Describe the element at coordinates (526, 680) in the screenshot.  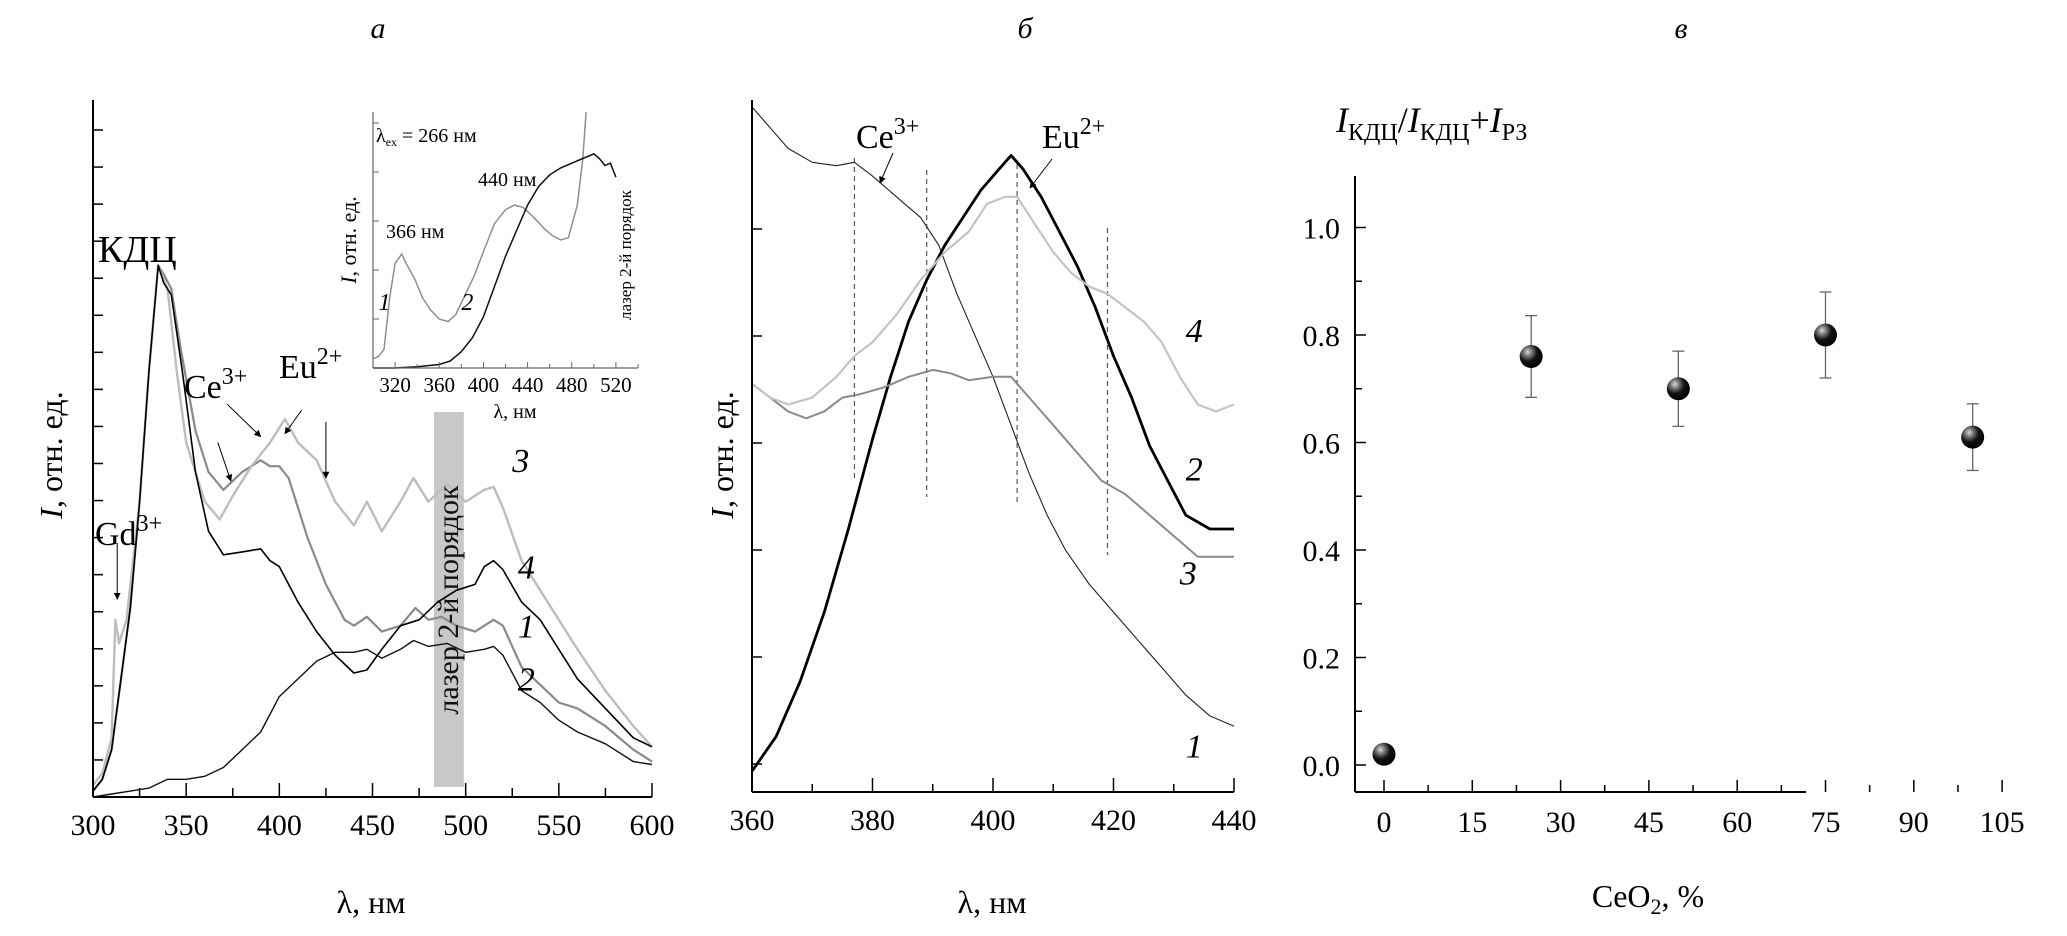
I see `series-label-2: 2` at that location.